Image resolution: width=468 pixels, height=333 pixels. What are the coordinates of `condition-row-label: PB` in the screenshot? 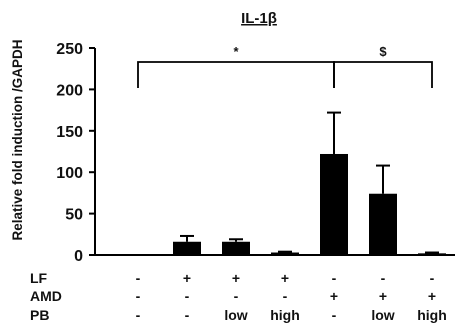 It's located at (39, 315).